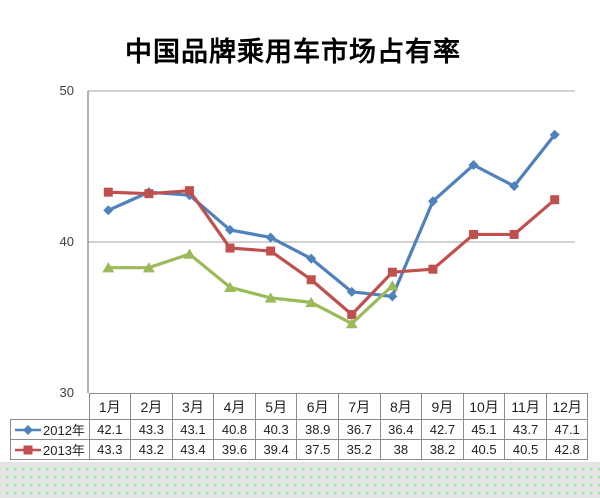 The height and width of the screenshot is (498, 600). I want to click on table-value-cell: 39.4, so click(276, 449).